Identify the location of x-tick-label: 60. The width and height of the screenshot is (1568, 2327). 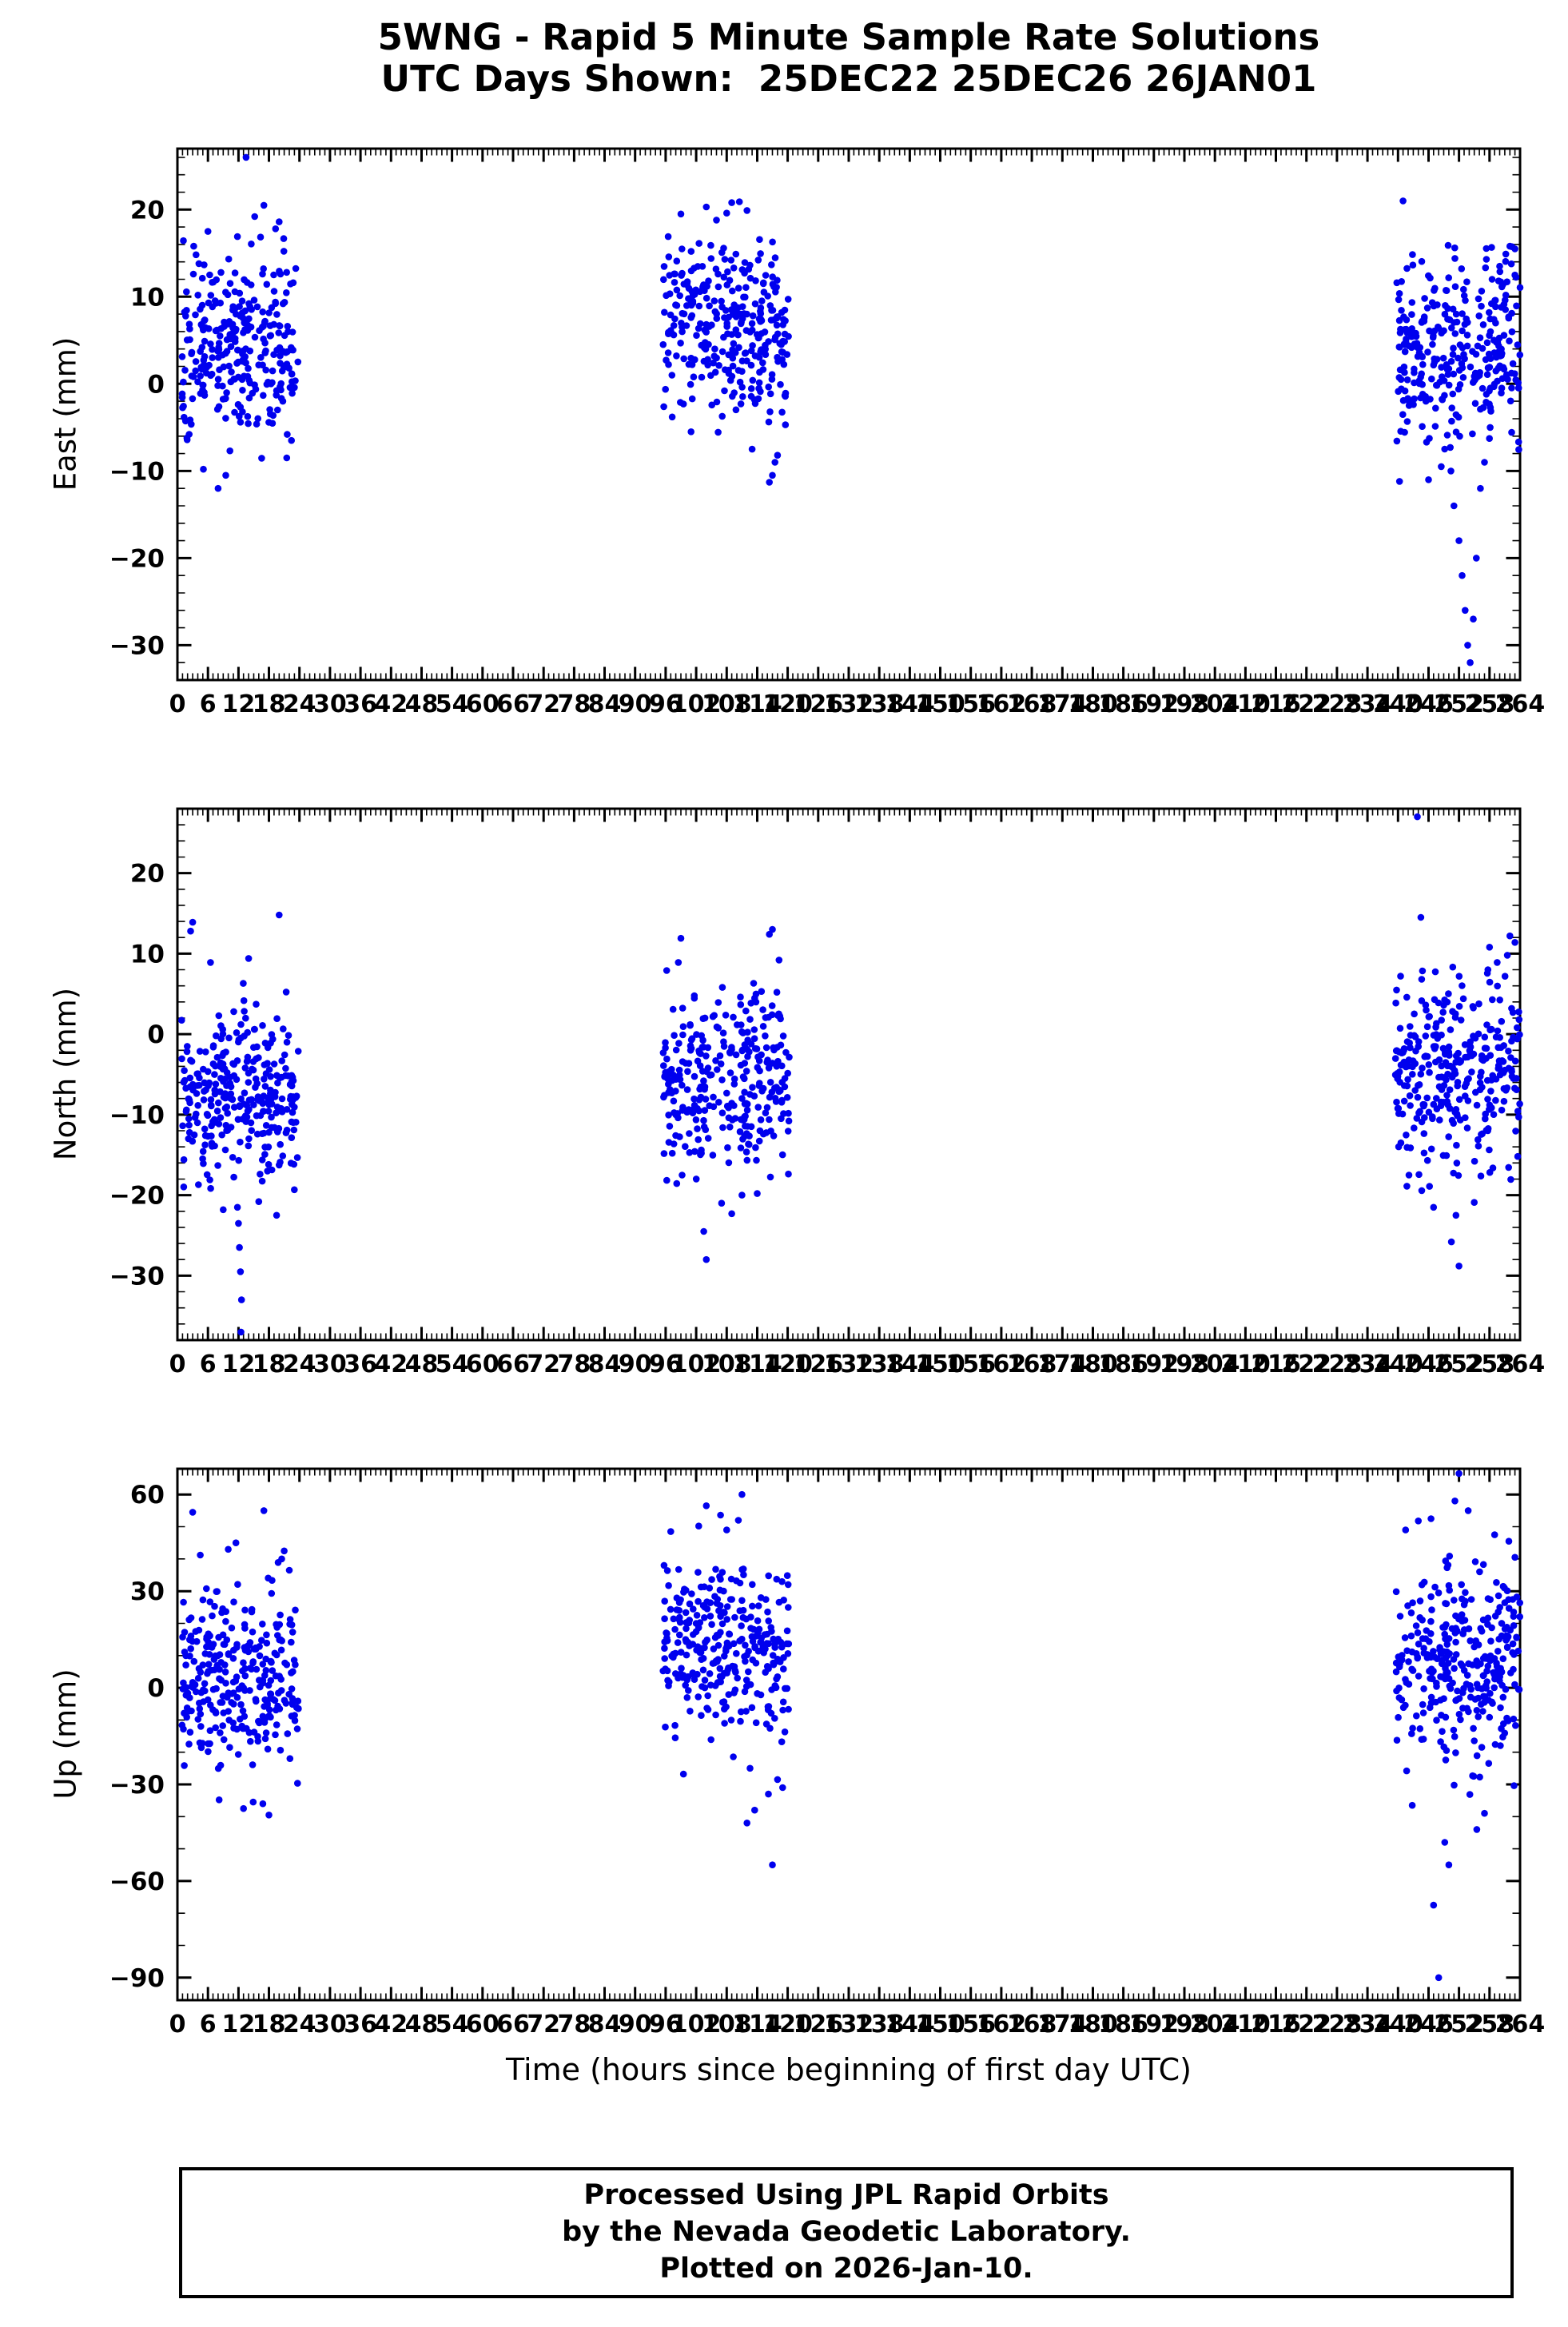
(482, 1364).